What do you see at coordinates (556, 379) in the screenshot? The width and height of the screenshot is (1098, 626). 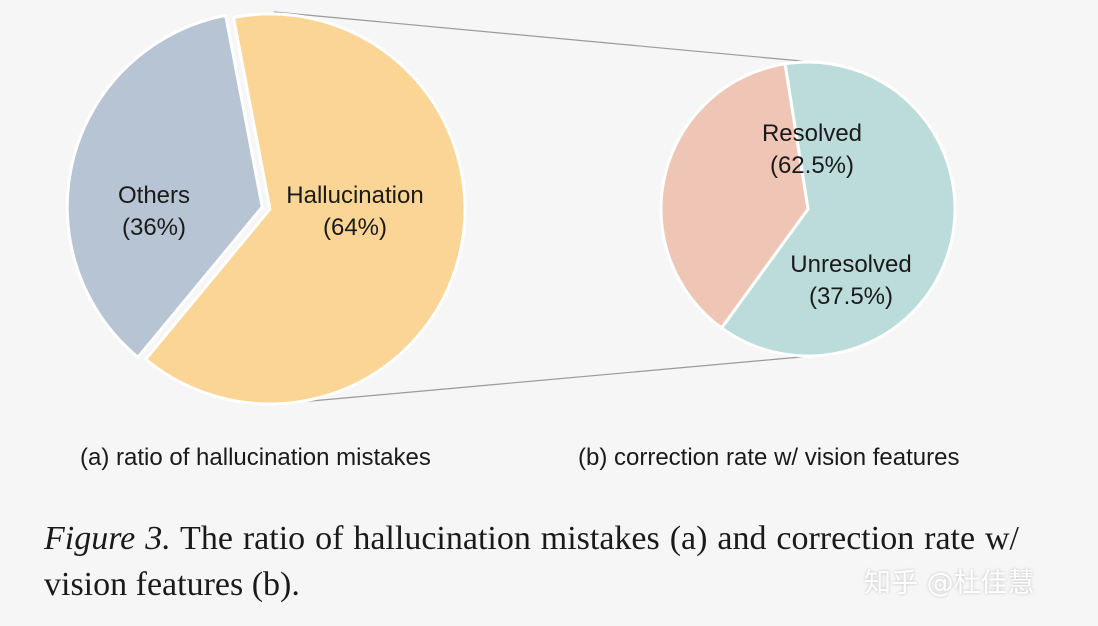 I see `connector-line-bottom` at bounding box center [556, 379].